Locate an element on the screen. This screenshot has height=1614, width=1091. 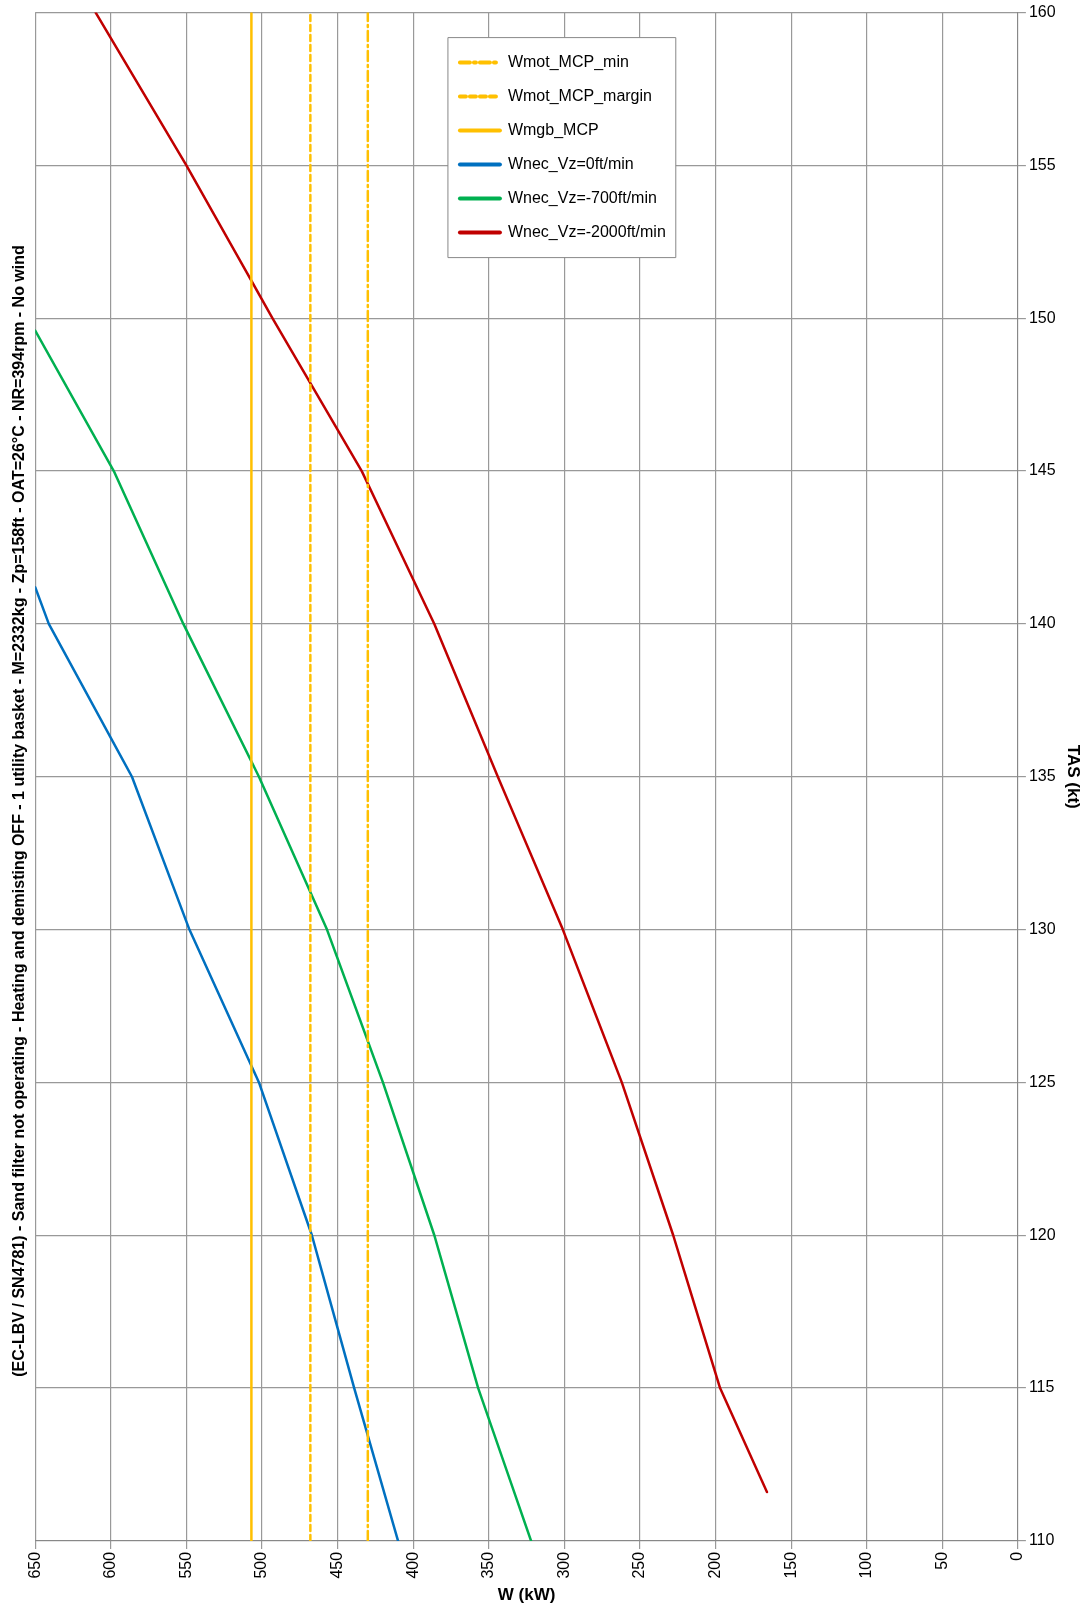
legend-label: Wmgb_MCP is located at coordinates (553, 130).